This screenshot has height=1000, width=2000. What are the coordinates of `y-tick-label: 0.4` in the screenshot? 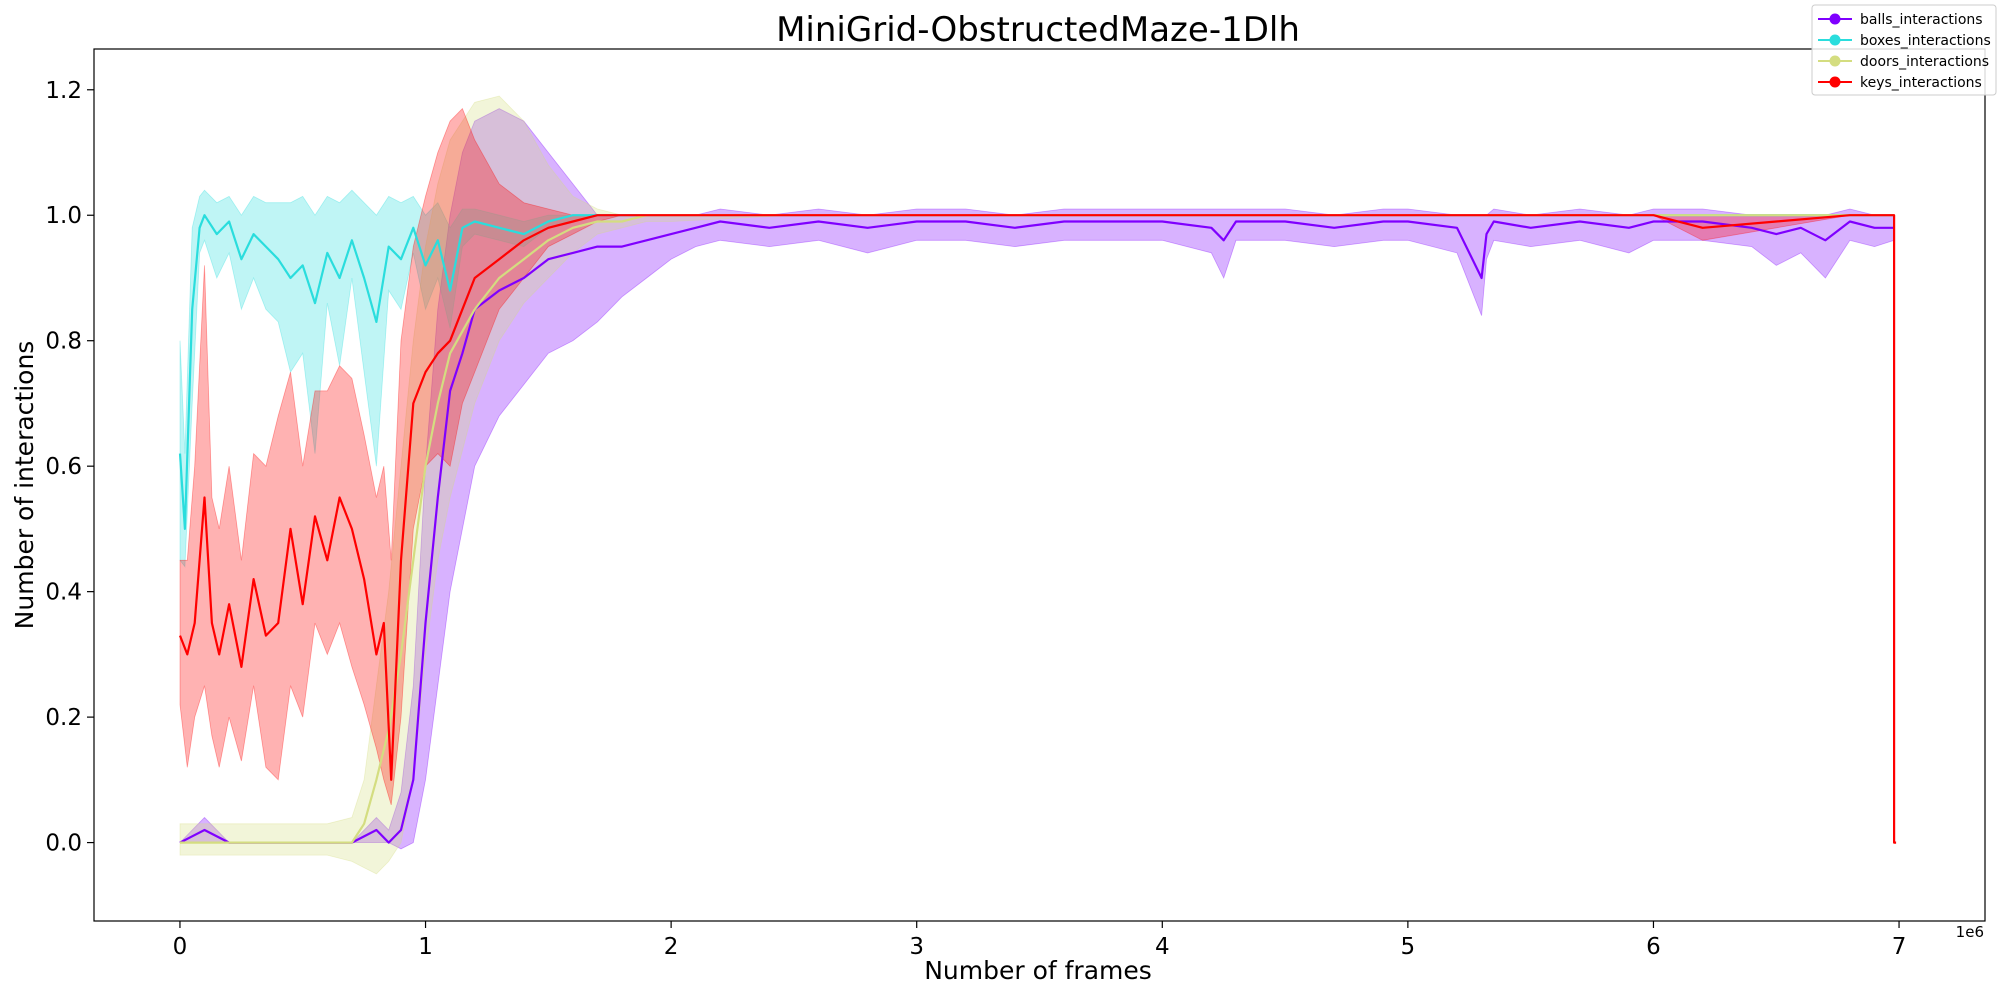 It's located at (63, 593).